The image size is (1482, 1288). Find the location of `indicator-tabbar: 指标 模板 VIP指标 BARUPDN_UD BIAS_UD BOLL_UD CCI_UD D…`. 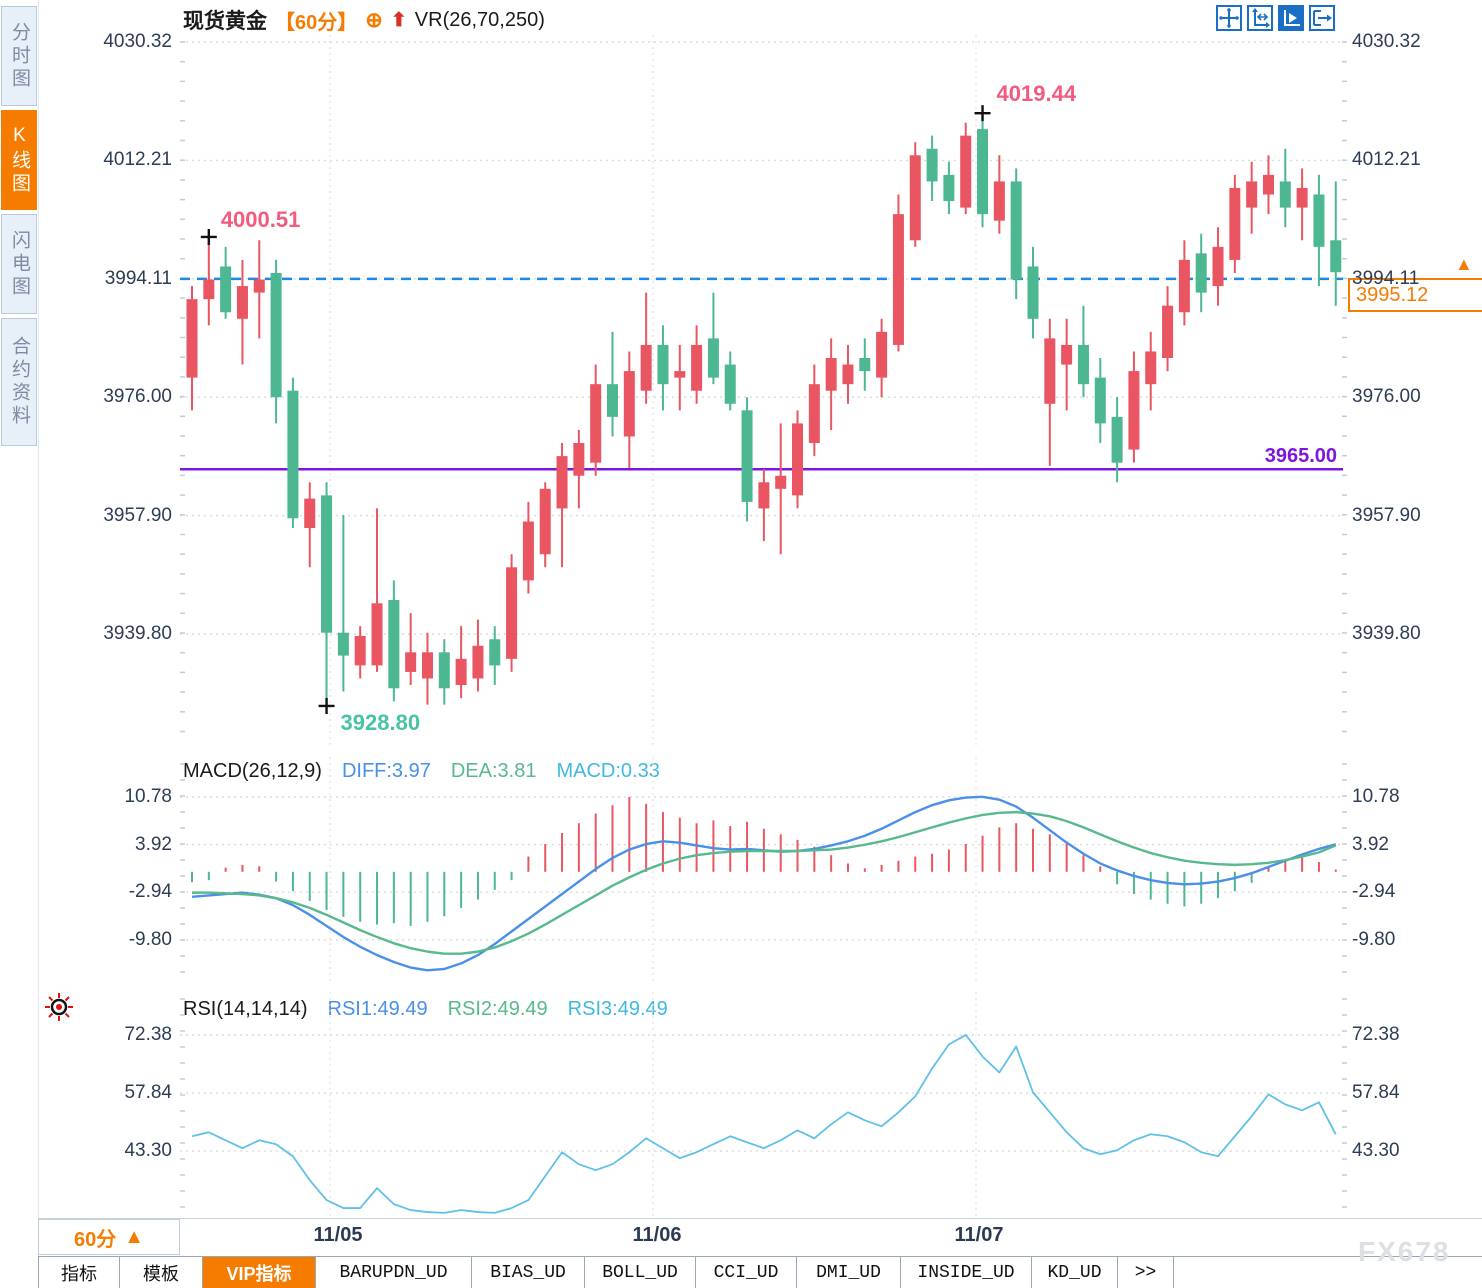

indicator-tabbar: 指标 模板 VIP指标 BARUPDN_UD BIAS_UD BOLL_UD CCI_UD D… is located at coordinates (760, 1272).